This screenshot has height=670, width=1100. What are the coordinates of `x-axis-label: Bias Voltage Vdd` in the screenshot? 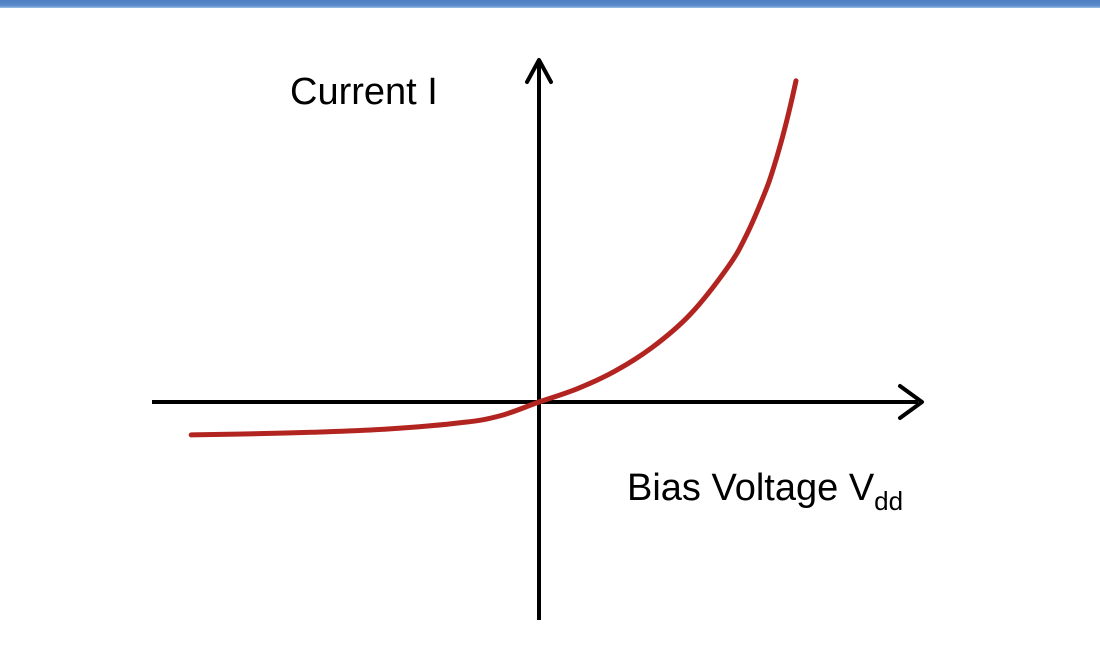 It's located at (765, 491).